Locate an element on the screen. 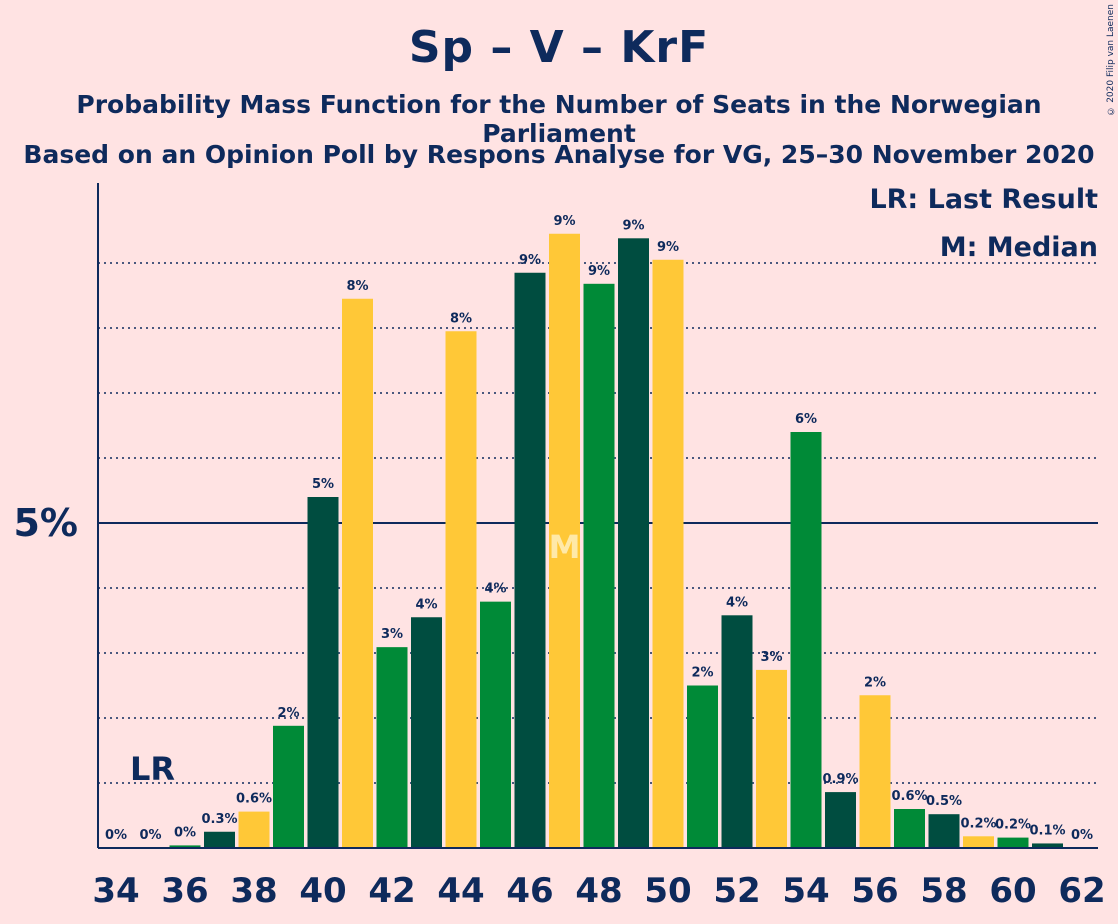 The image size is (1118, 924). x-tick-label: 52 is located at coordinates (736, 891).